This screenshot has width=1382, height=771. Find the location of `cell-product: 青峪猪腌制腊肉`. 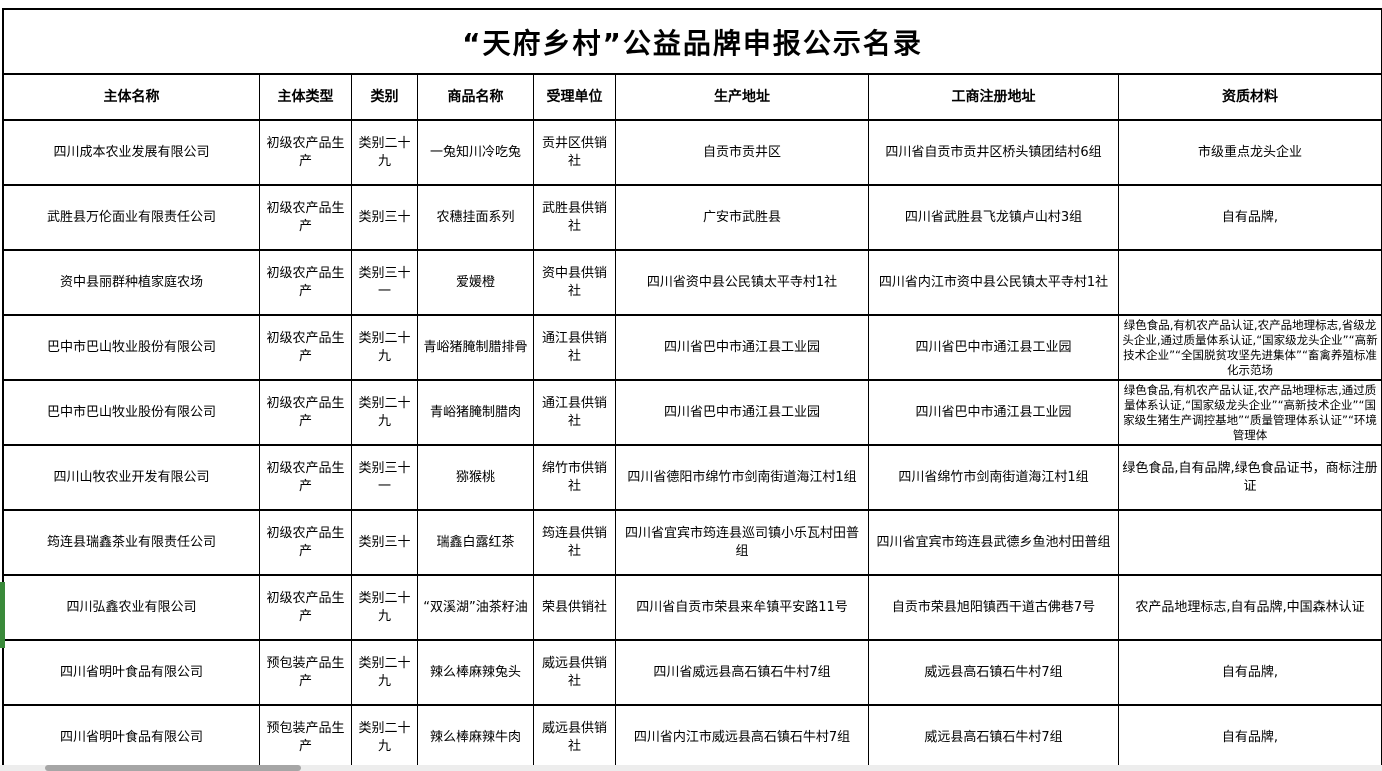

cell-product: 青峪猪腌制腊肉 is located at coordinates (476, 412).